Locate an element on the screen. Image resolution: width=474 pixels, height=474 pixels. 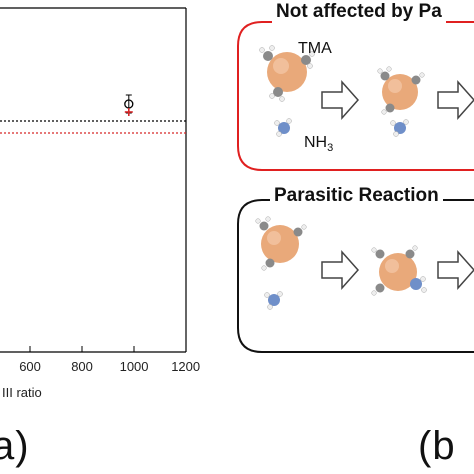
nh3-label-text: NH is located at coordinates (316, 142).